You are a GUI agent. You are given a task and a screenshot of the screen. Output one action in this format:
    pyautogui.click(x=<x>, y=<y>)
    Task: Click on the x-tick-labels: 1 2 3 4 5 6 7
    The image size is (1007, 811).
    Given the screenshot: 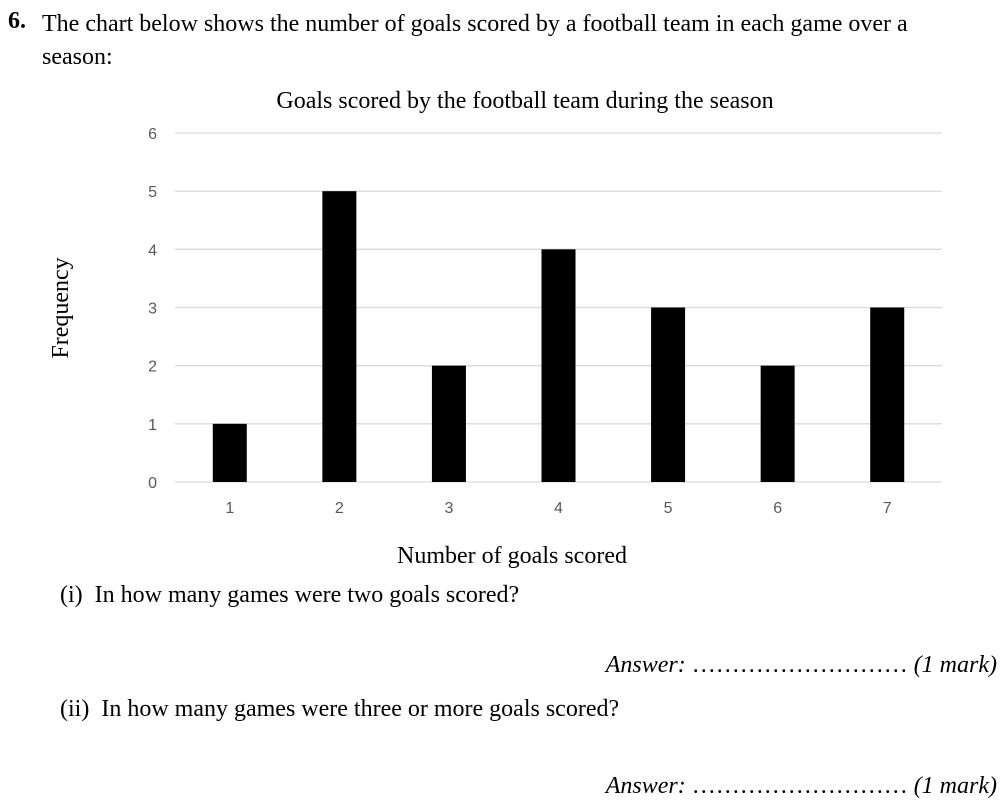 What is the action you would take?
    pyautogui.click(x=558, y=508)
    